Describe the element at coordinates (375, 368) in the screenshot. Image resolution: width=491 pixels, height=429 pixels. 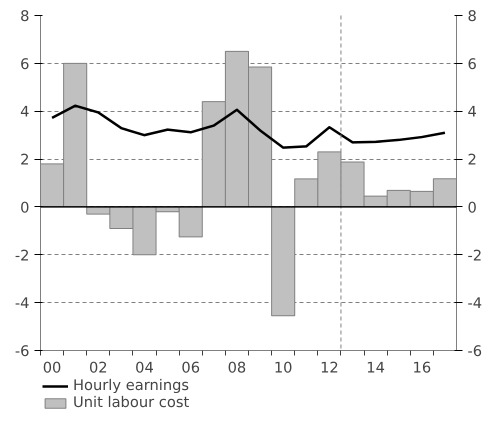
I see `x-tick-label: 14` at that location.